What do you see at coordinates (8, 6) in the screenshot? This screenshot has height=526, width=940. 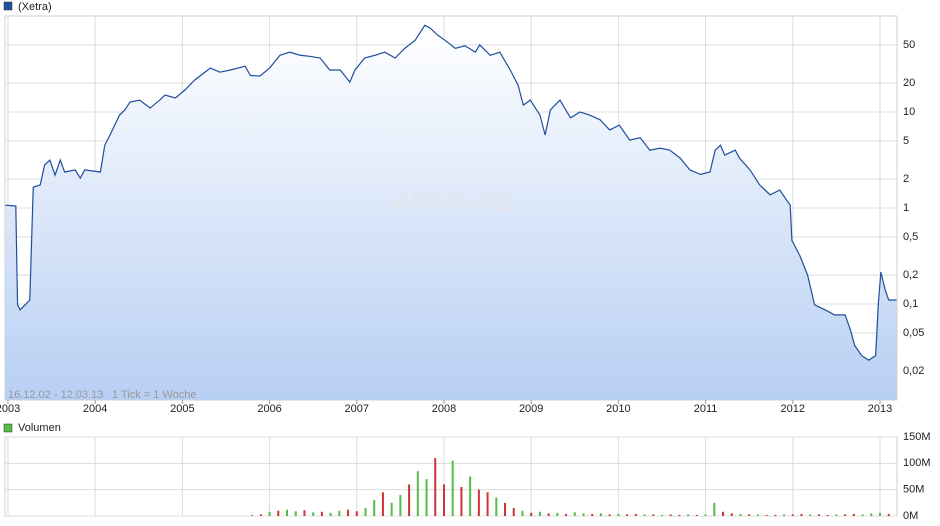 I see `legend-swatch` at bounding box center [8, 6].